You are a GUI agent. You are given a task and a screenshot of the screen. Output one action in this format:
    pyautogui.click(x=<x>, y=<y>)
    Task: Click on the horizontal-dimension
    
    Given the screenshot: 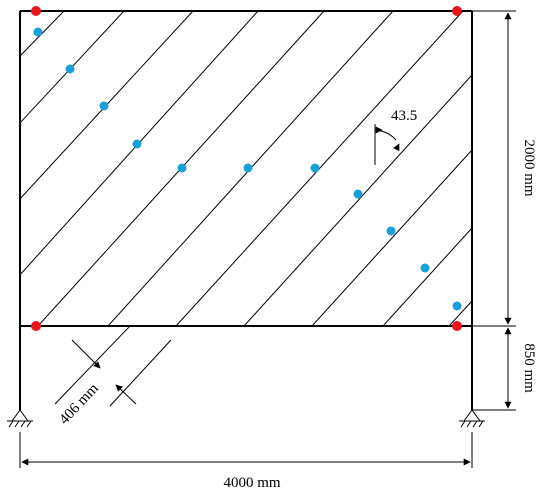 What is the action you would take?
    pyautogui.click(x=246, y=450)
    